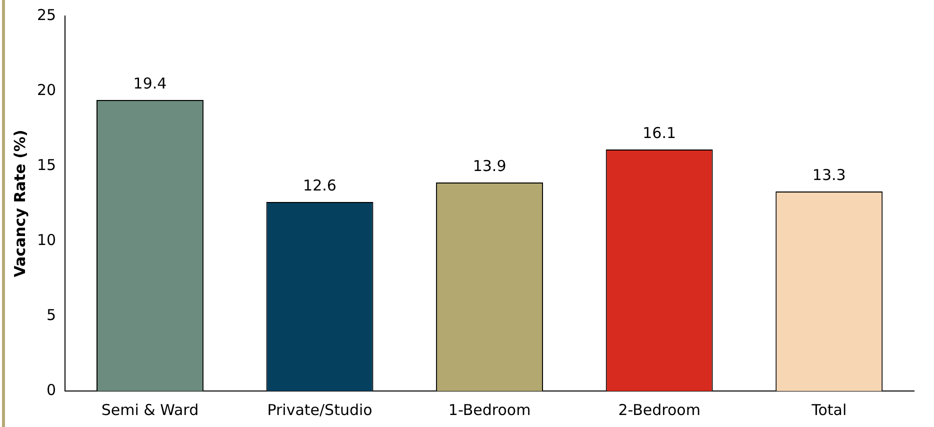 The width and height of the screenshot is (934, 427). What do you see at coordinates (659, 133) in the screenshot?
I see `data-label: 16.1` at bounding box center [659, 133].